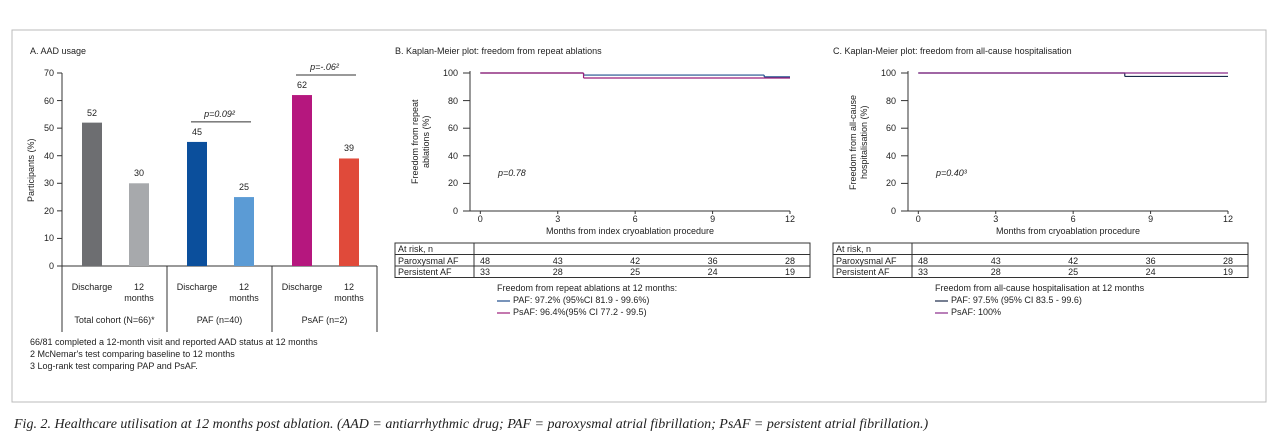  Describe the element at coordinates (484, 260) in the screenshot. I see `risk-table-cell: 48` at that location.